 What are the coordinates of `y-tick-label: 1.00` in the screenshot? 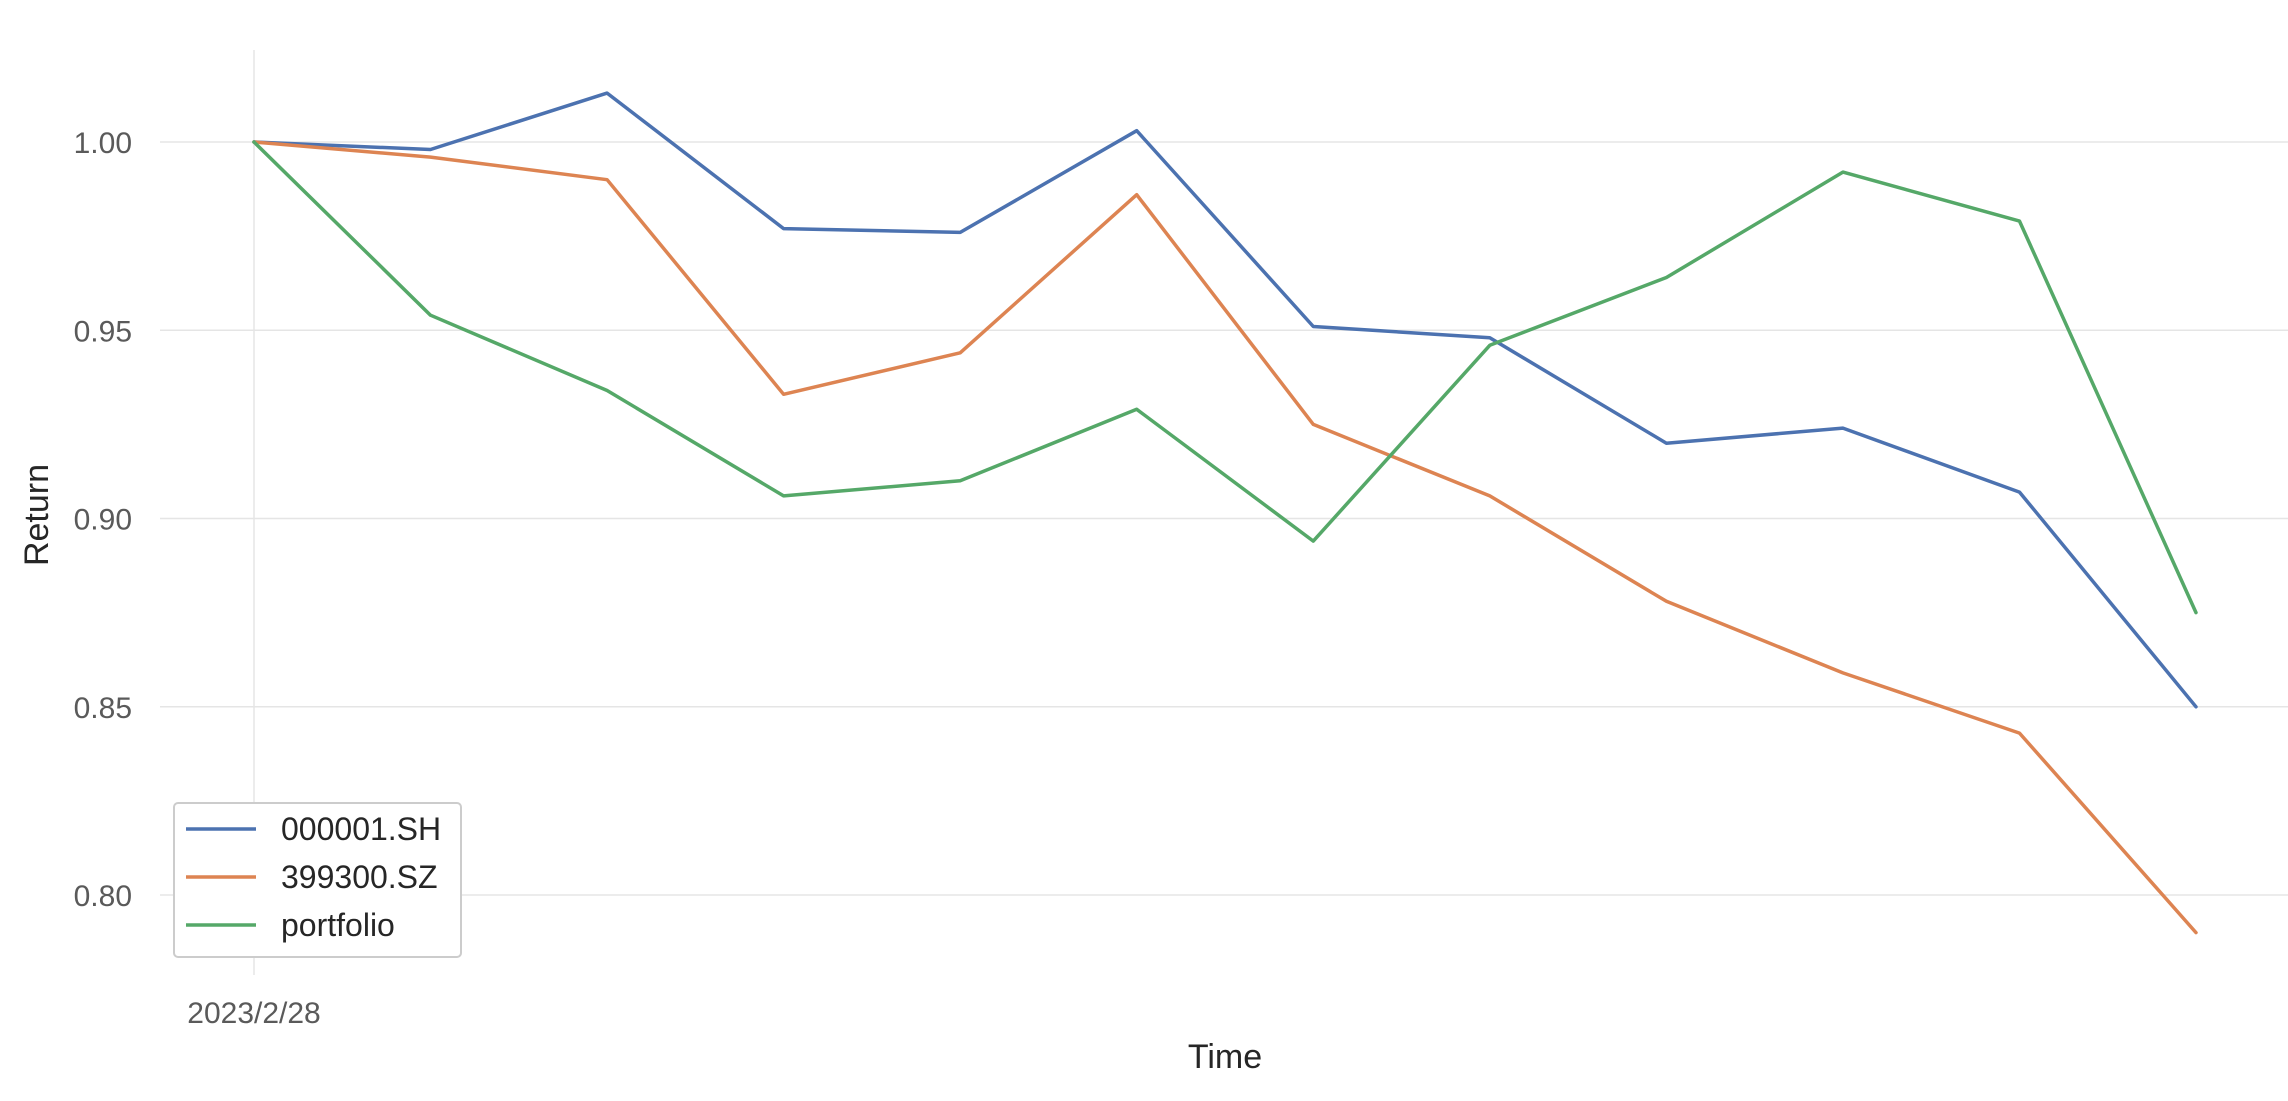 It's located at (103, 143).